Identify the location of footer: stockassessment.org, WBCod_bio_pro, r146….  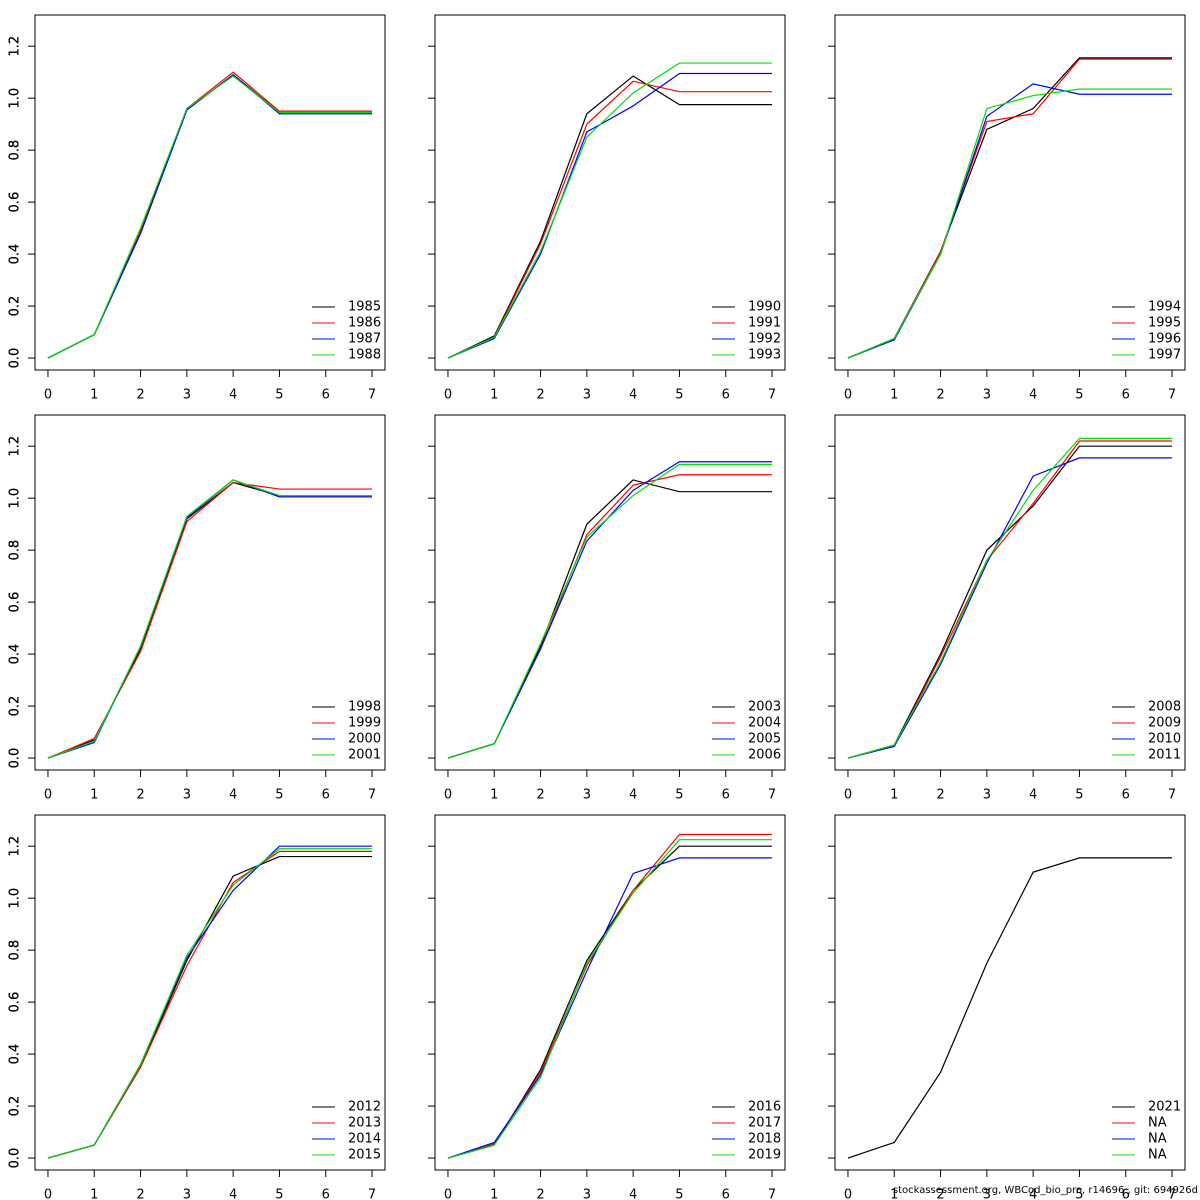
(1045, 1190).